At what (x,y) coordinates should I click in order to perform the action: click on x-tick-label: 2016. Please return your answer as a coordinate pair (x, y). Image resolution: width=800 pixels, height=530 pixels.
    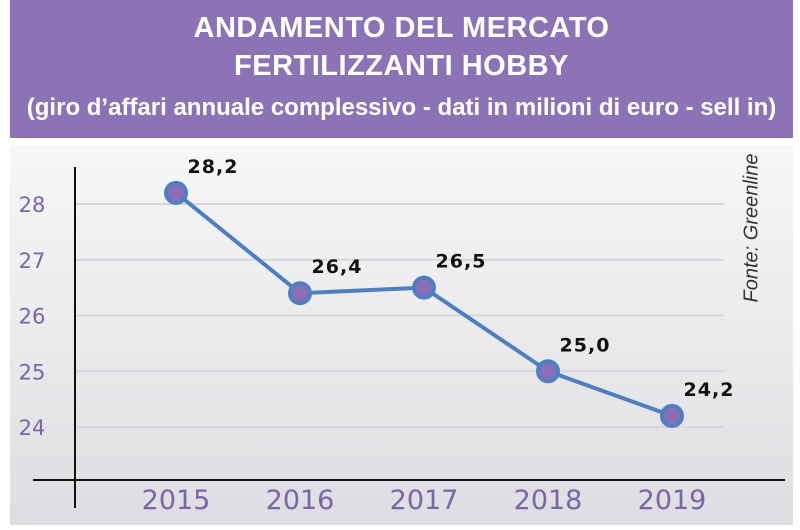
    Looking at the image, I should click on (300, 500).